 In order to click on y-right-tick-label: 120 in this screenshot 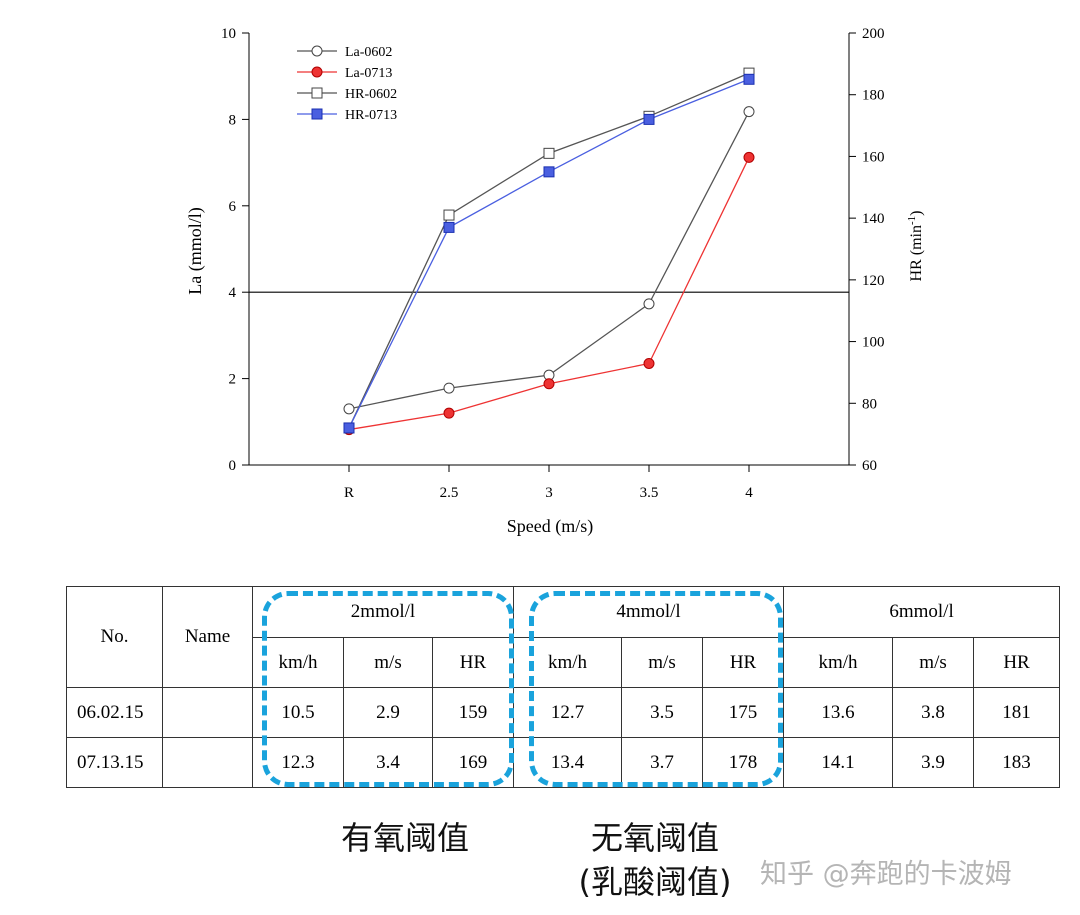, I will do `click(873, 281)`.